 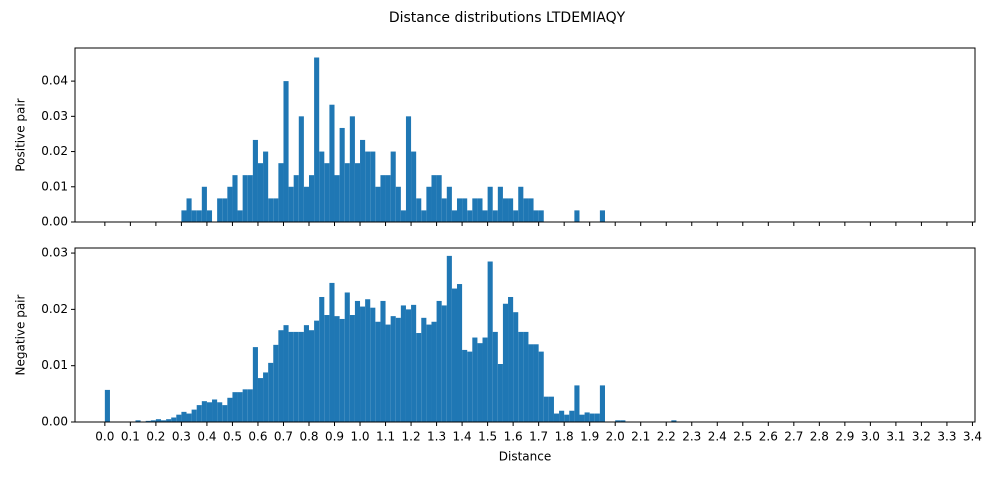 What do you see at coordinates (54, 309) in the screenshot?
I see `y-tick-label: 0.02` at bounding box center [54, 309].